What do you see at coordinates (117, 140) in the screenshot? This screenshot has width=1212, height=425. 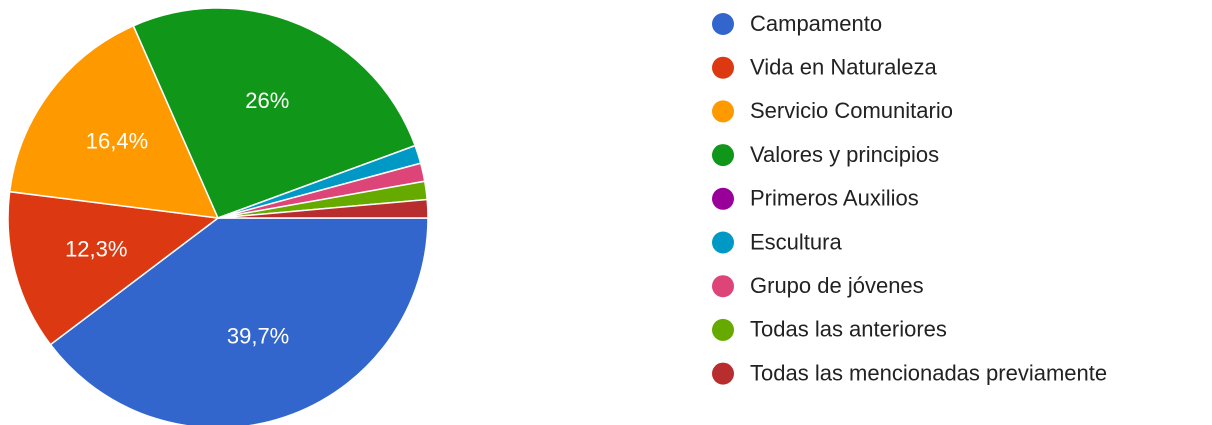 I see `slice-label: 16,4%` at bounding box center [117, 140].